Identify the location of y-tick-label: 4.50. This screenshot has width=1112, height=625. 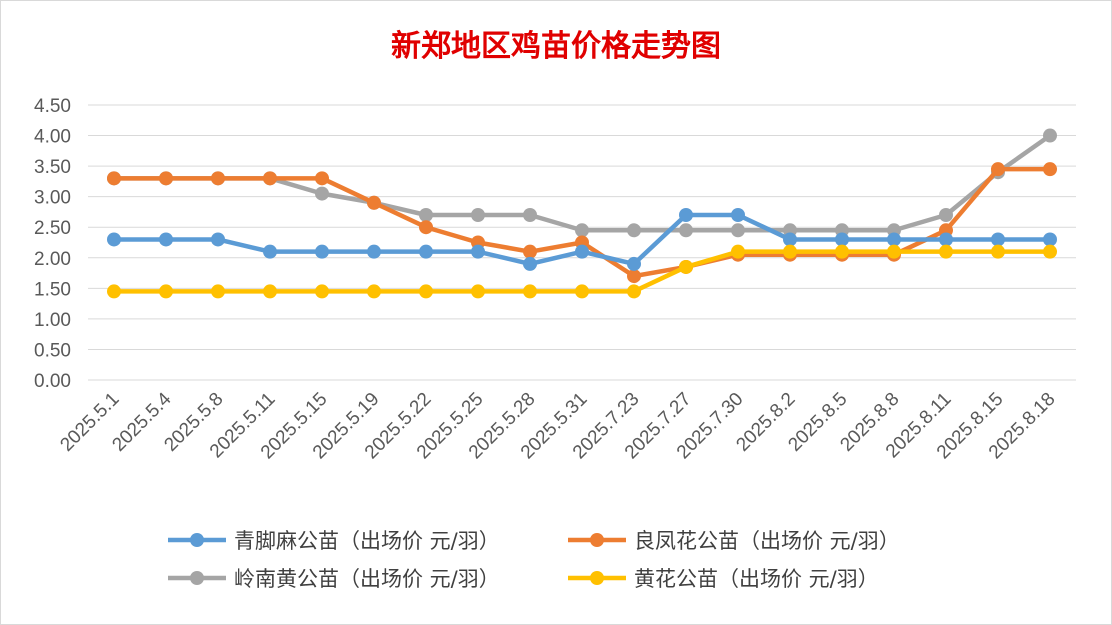
(52, 106).